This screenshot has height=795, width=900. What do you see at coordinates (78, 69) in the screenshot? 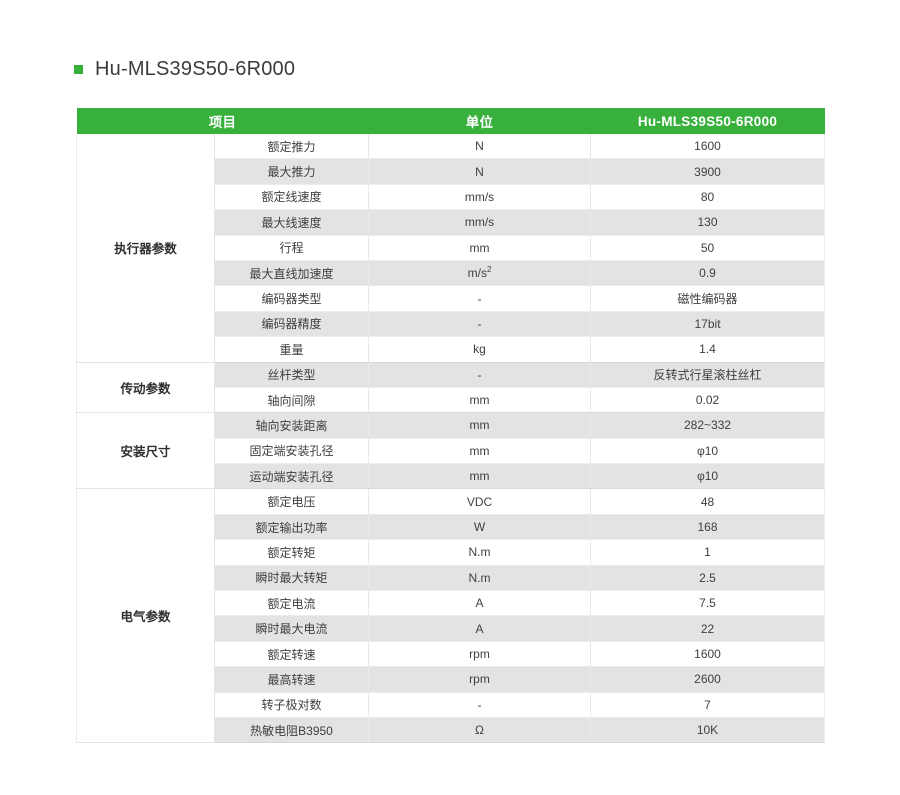
I see `bullet-square-icon` at bounding box center [78, 69].